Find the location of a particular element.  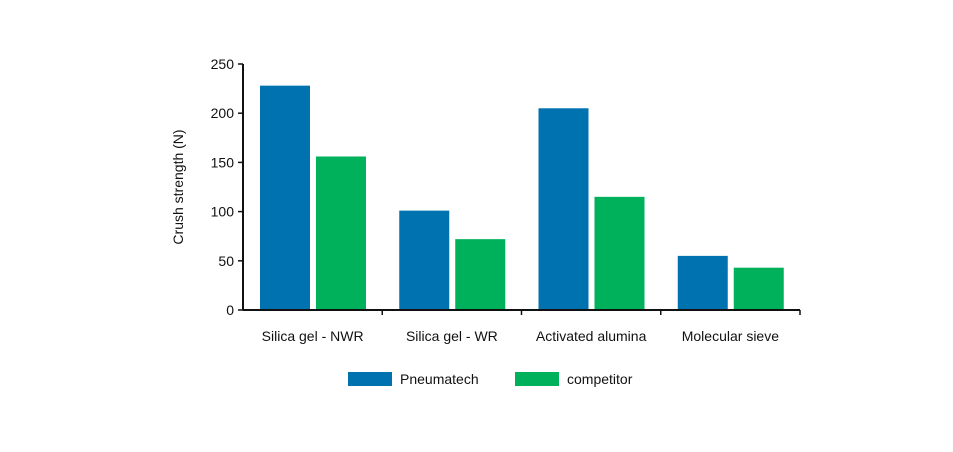

y-tick-label: 250 is located at coordinates (223, 64).